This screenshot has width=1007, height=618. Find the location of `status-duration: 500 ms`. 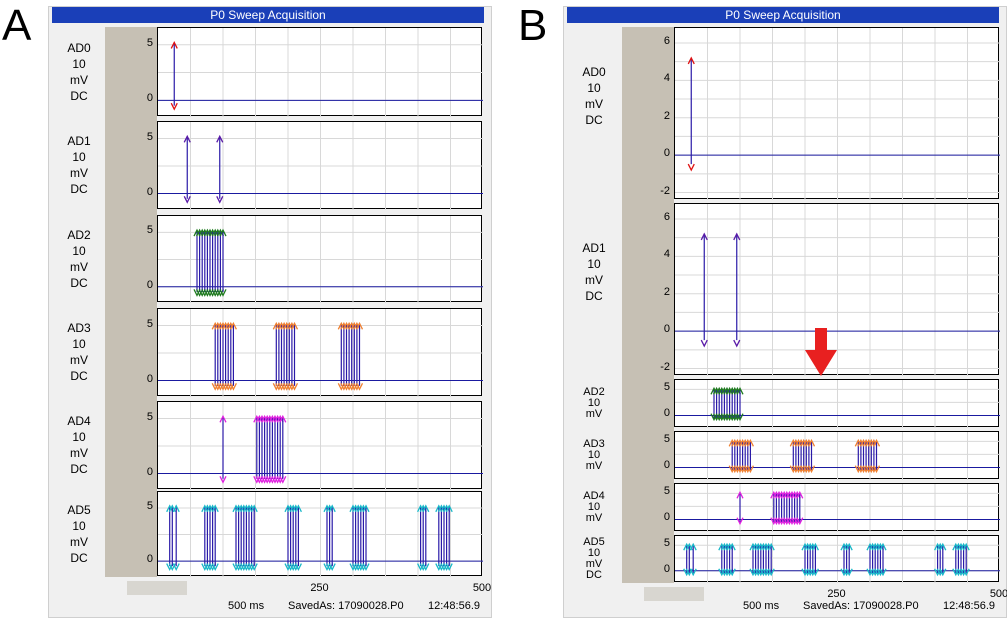

status-duration: 500 ms is located at coordinates (761, 606).